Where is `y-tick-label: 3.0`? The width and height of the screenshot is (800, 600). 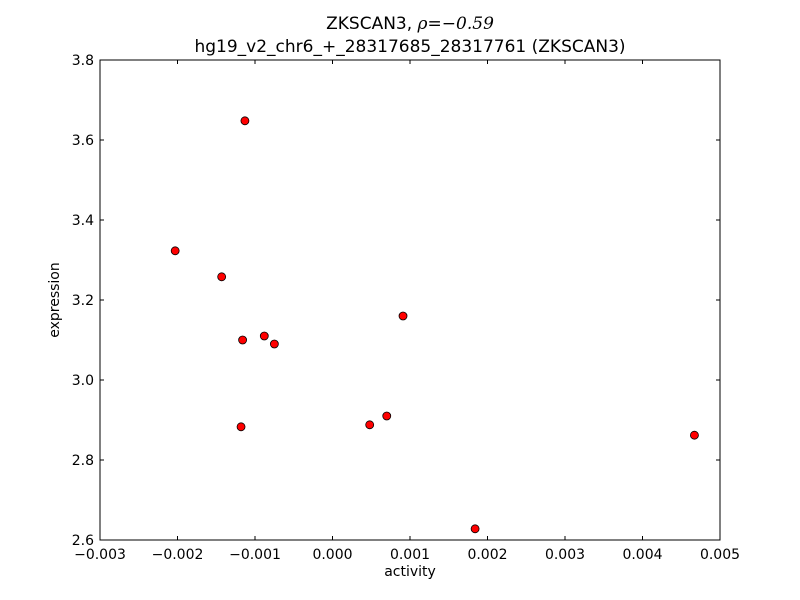
y-tick-label: 3.0 is located at coordinates (83, 381).